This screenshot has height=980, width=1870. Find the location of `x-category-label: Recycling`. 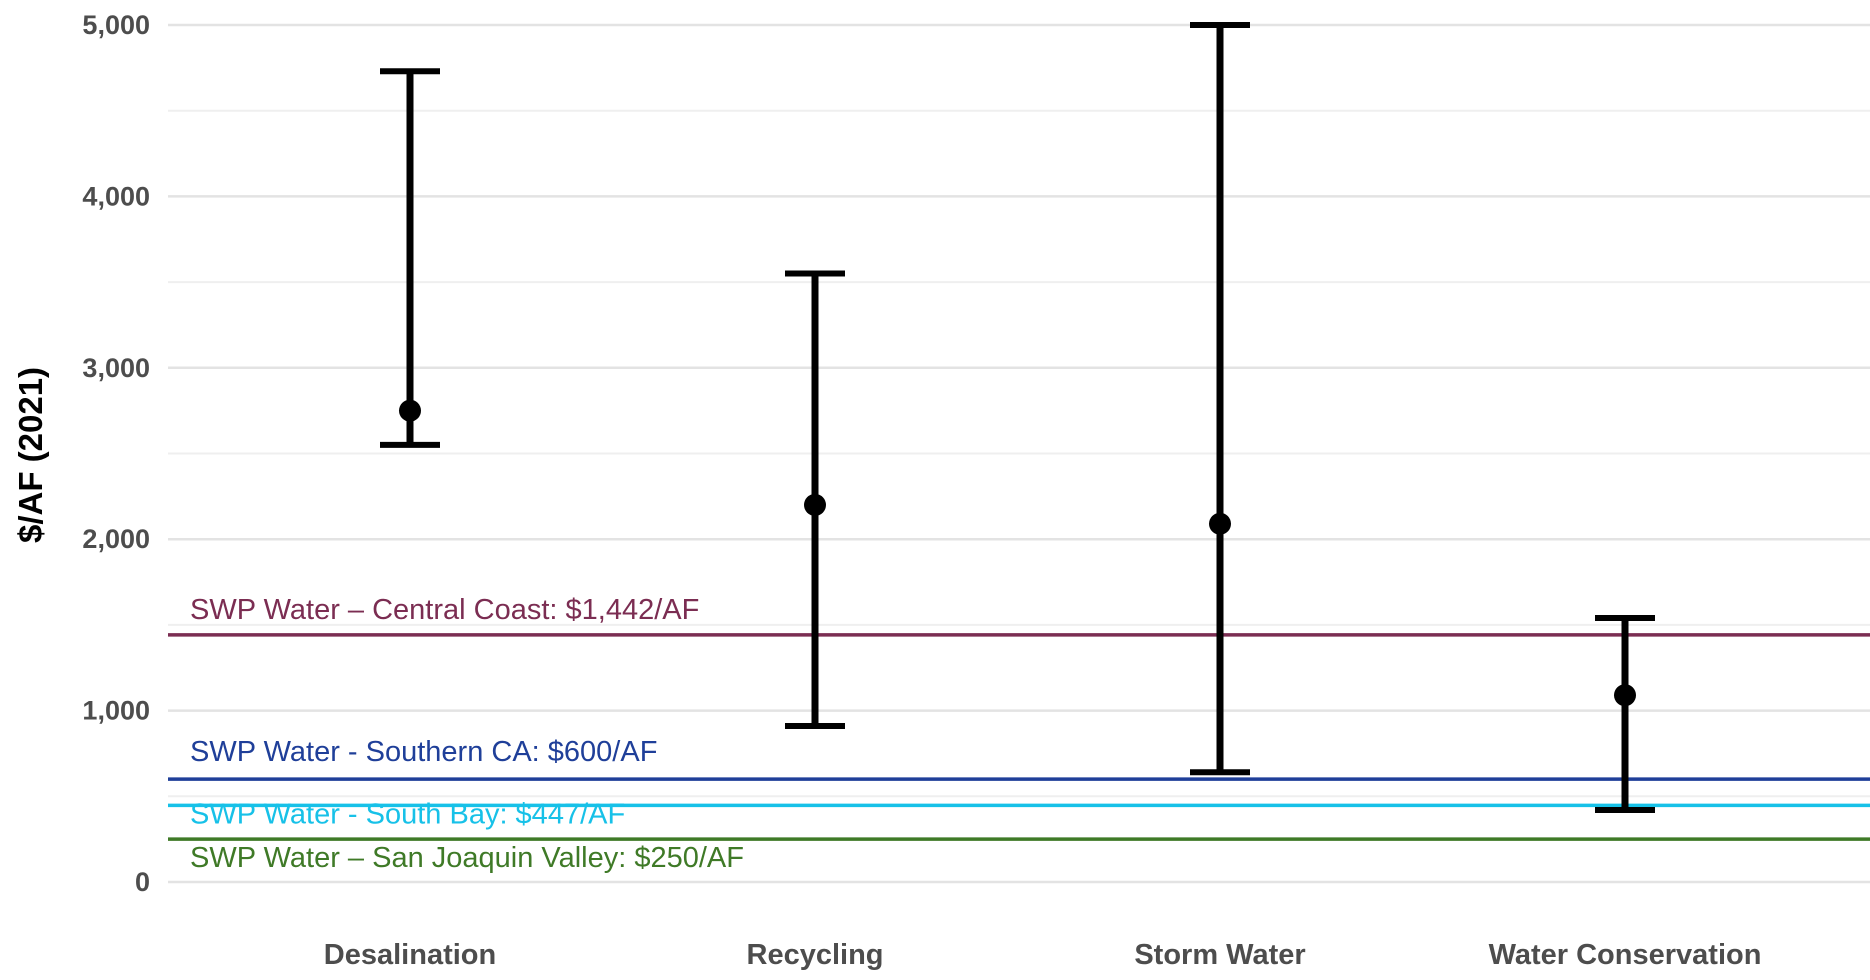

x-category-label: Recycling is located at coordinates (815, 955).